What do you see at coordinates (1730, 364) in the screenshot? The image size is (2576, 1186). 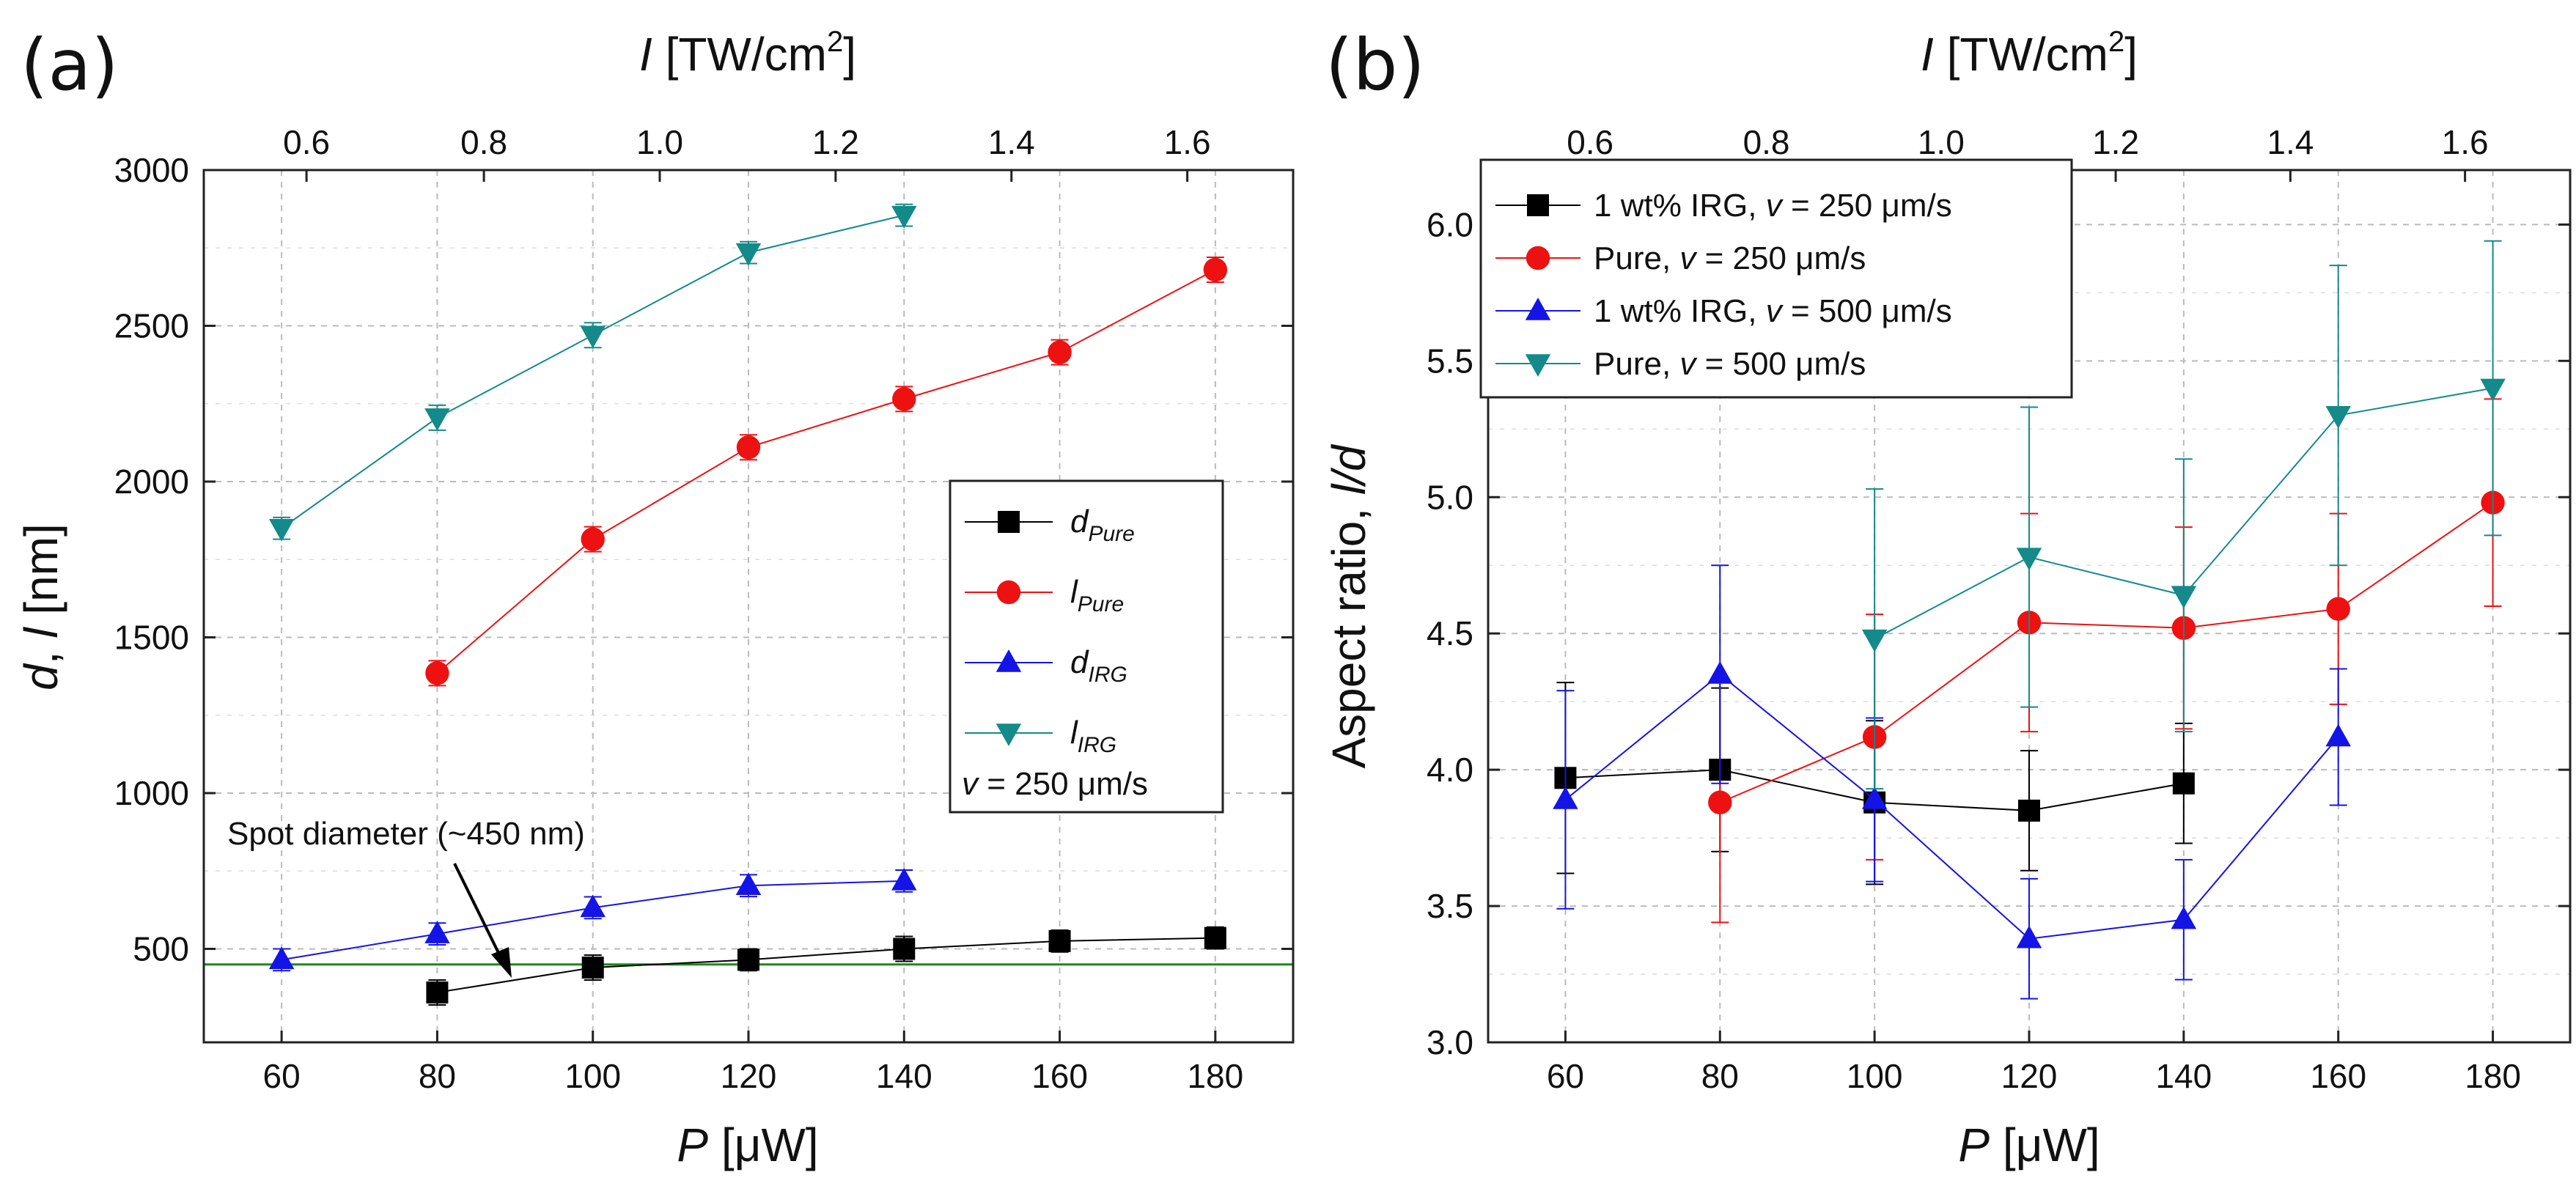 I see `legend-label: Pure, v = 500 μm/s` at bounding box center [1730, 364].